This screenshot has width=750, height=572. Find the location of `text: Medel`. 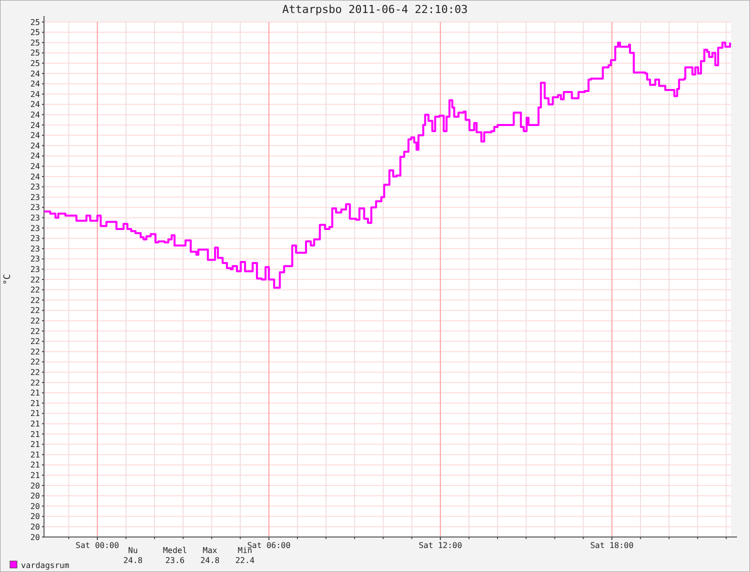

text: Medel is located at coordinates (175, 550).